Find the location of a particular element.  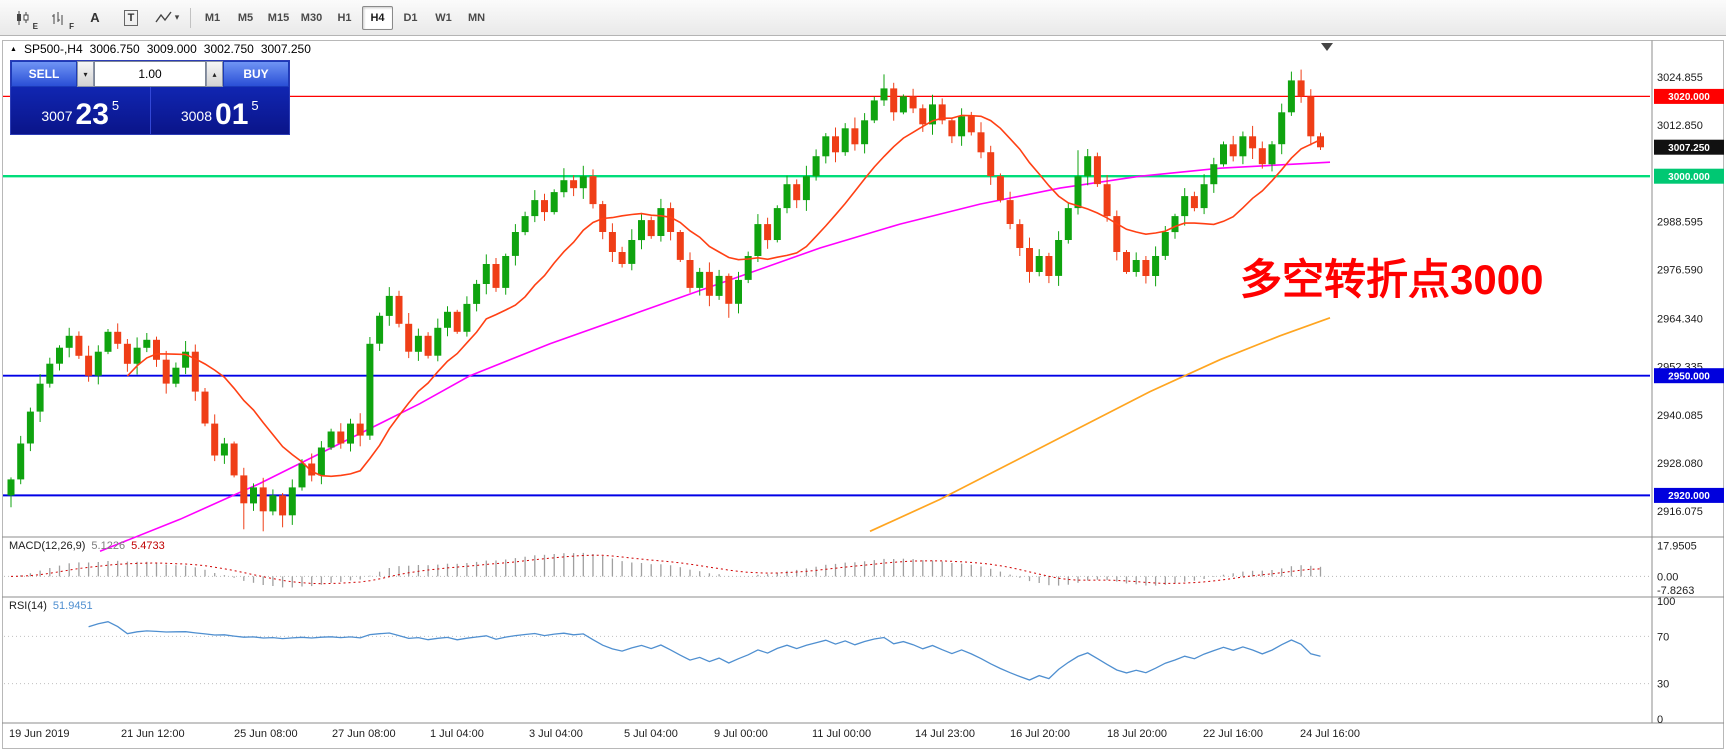

buy-price-big: 01 is located at coordinates (232, 114).